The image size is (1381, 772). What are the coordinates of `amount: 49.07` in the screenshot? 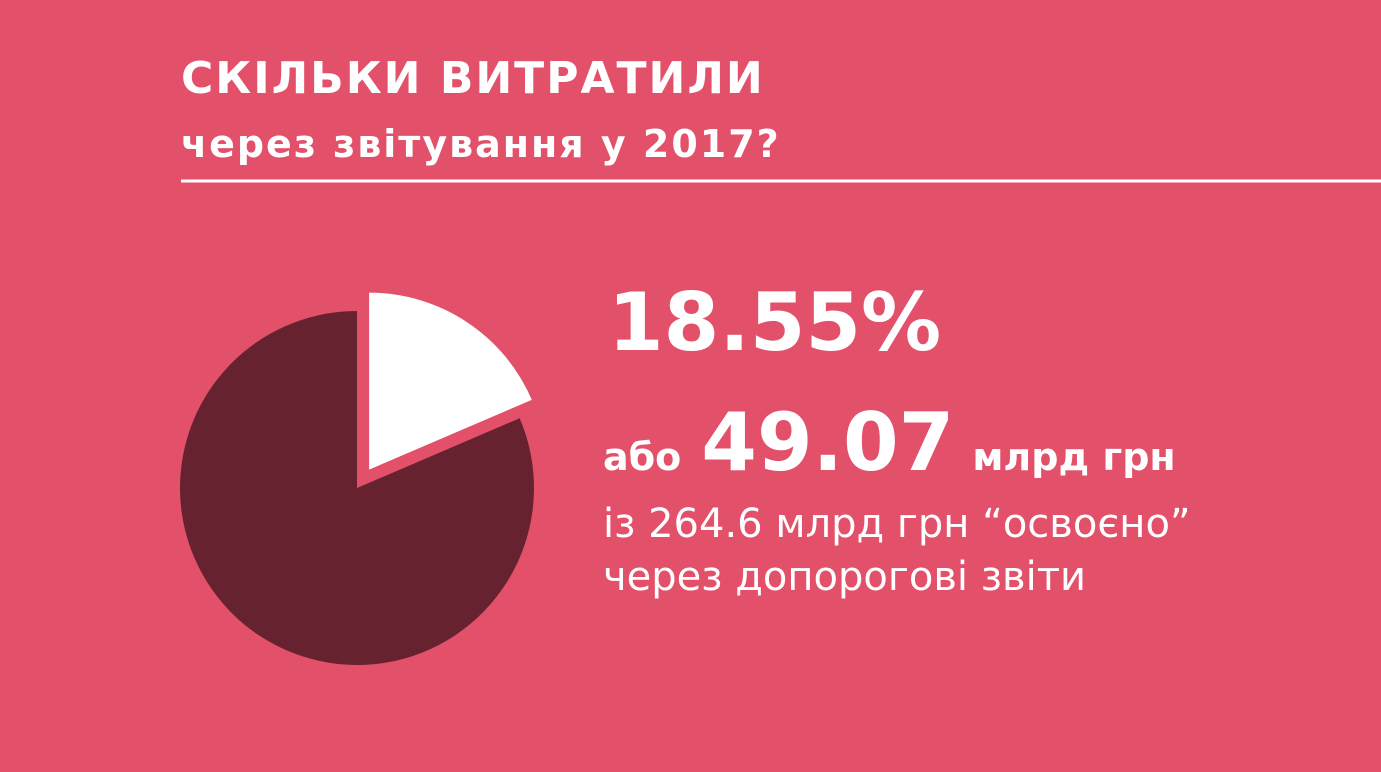 It's located at (827, 442).